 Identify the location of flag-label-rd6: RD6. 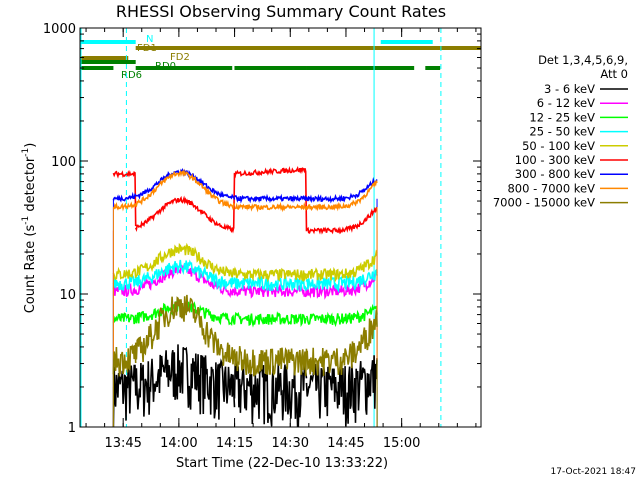
(131, 75).